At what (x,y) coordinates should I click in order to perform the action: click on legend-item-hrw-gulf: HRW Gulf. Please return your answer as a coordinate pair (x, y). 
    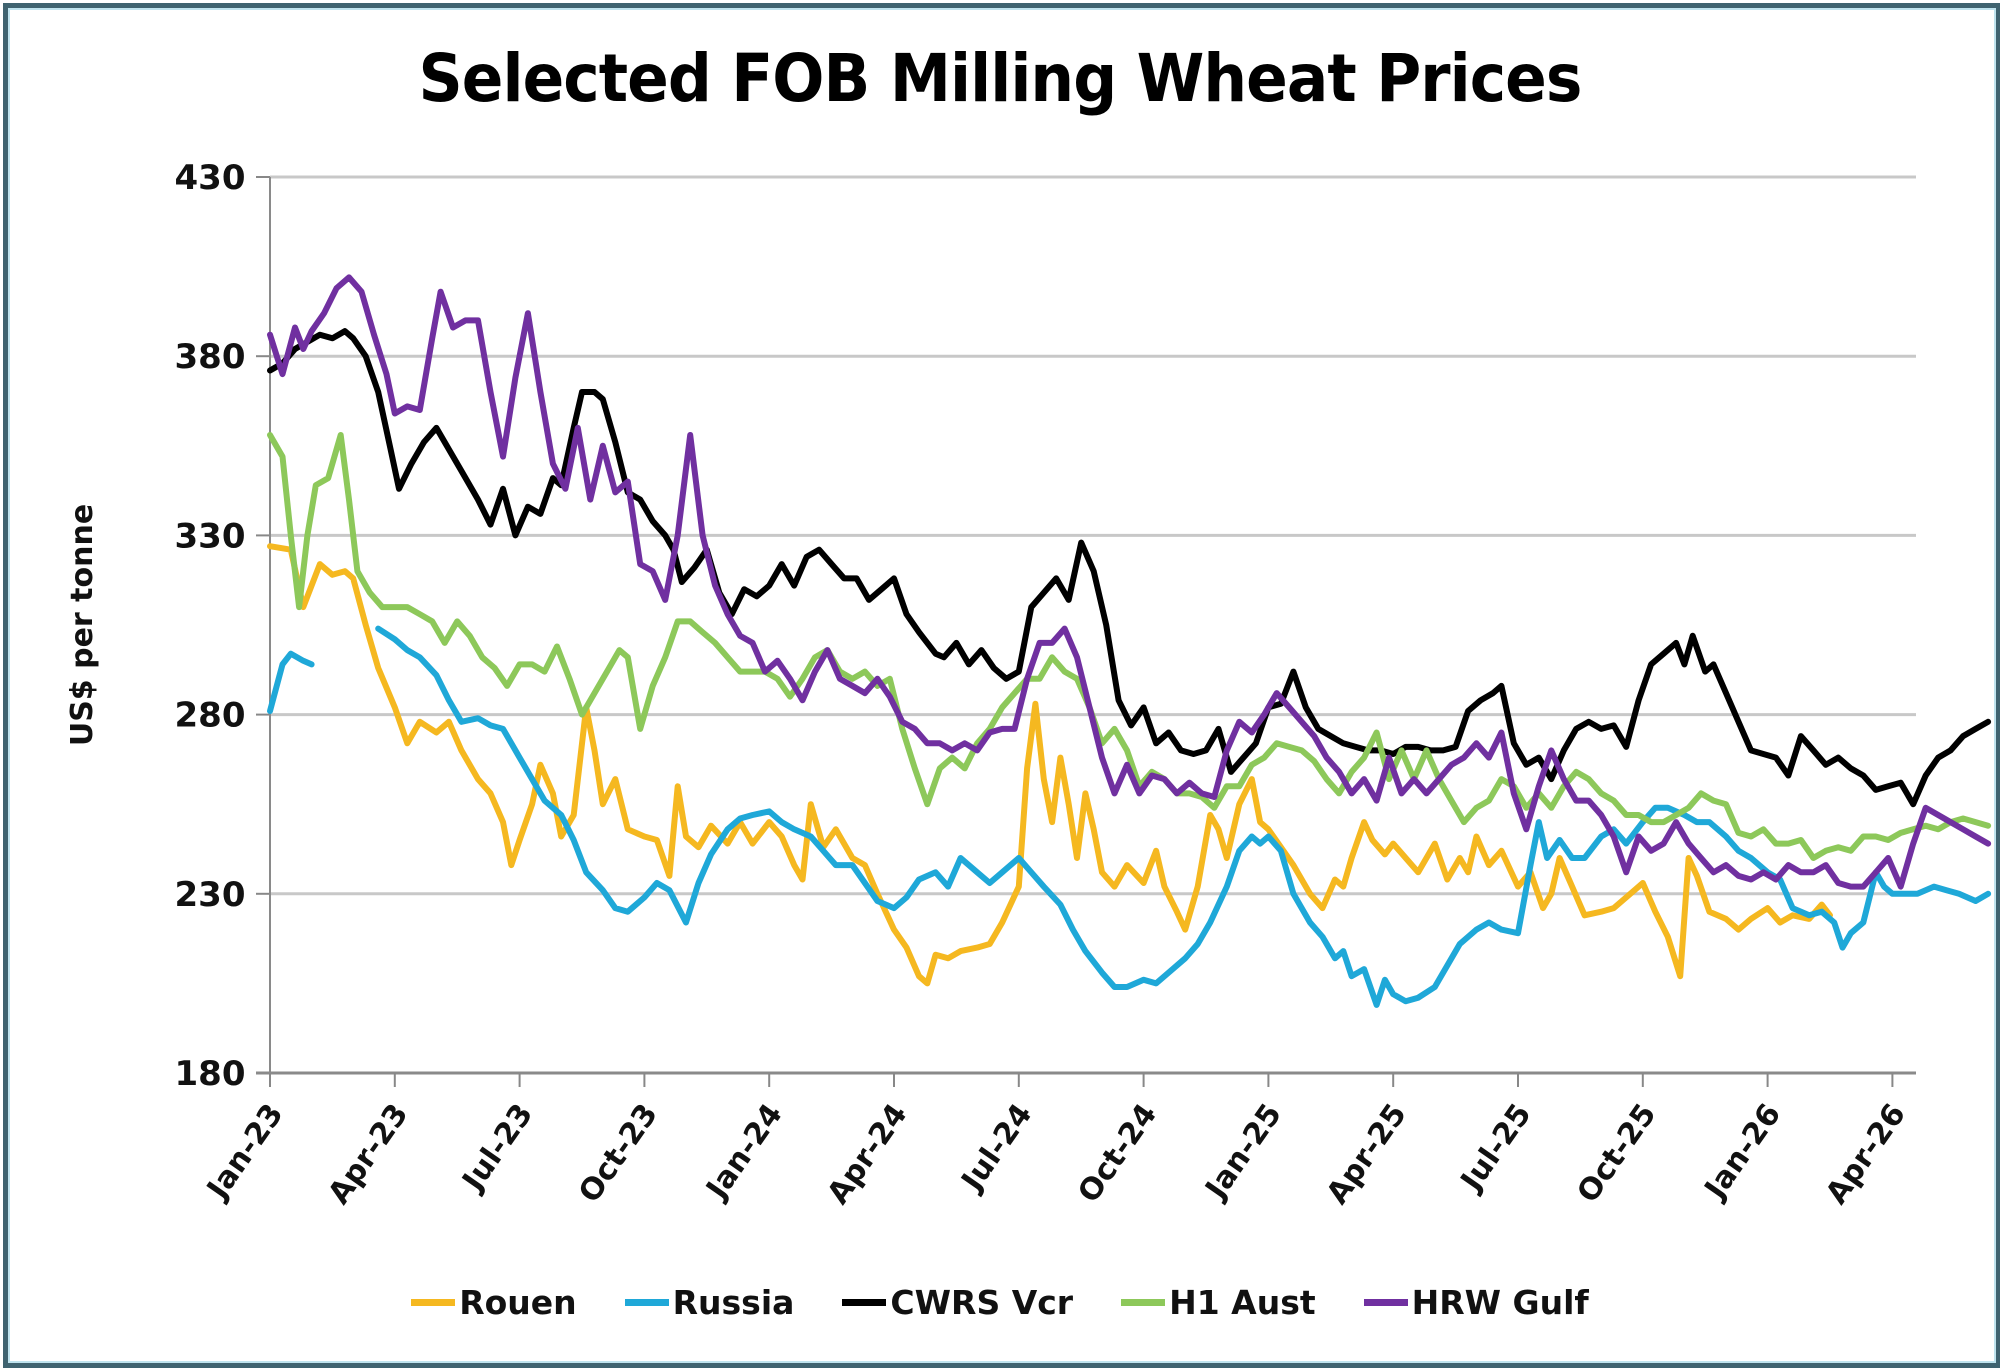
    Looking at the image, I should click on (1476, 1302).